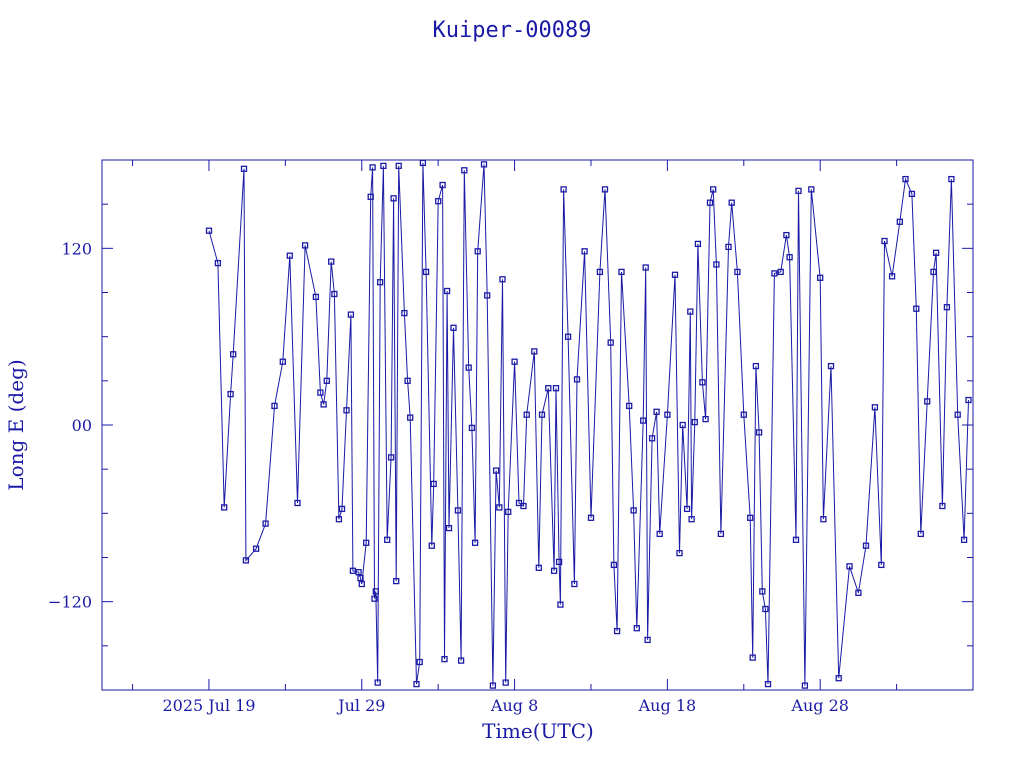 The width and height of the screenshot is (1024, 768). I want to click on y-tick-label: 120, so click(76, 248).